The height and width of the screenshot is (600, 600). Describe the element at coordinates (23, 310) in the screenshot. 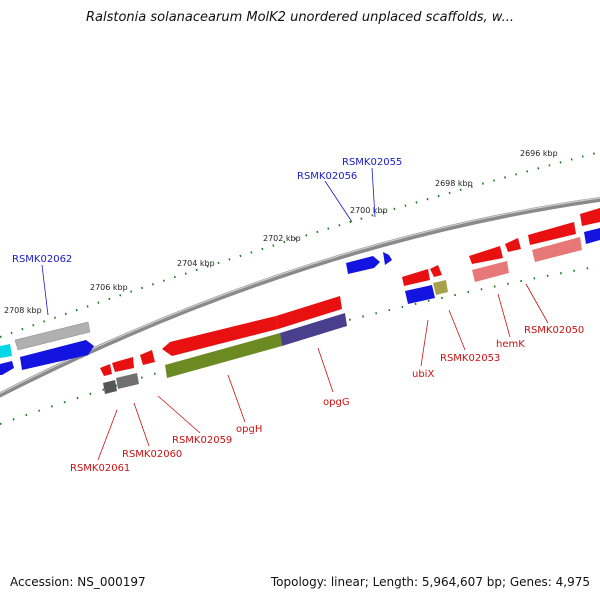

I see `tick-label-2708: 2708 kbp` at that location.